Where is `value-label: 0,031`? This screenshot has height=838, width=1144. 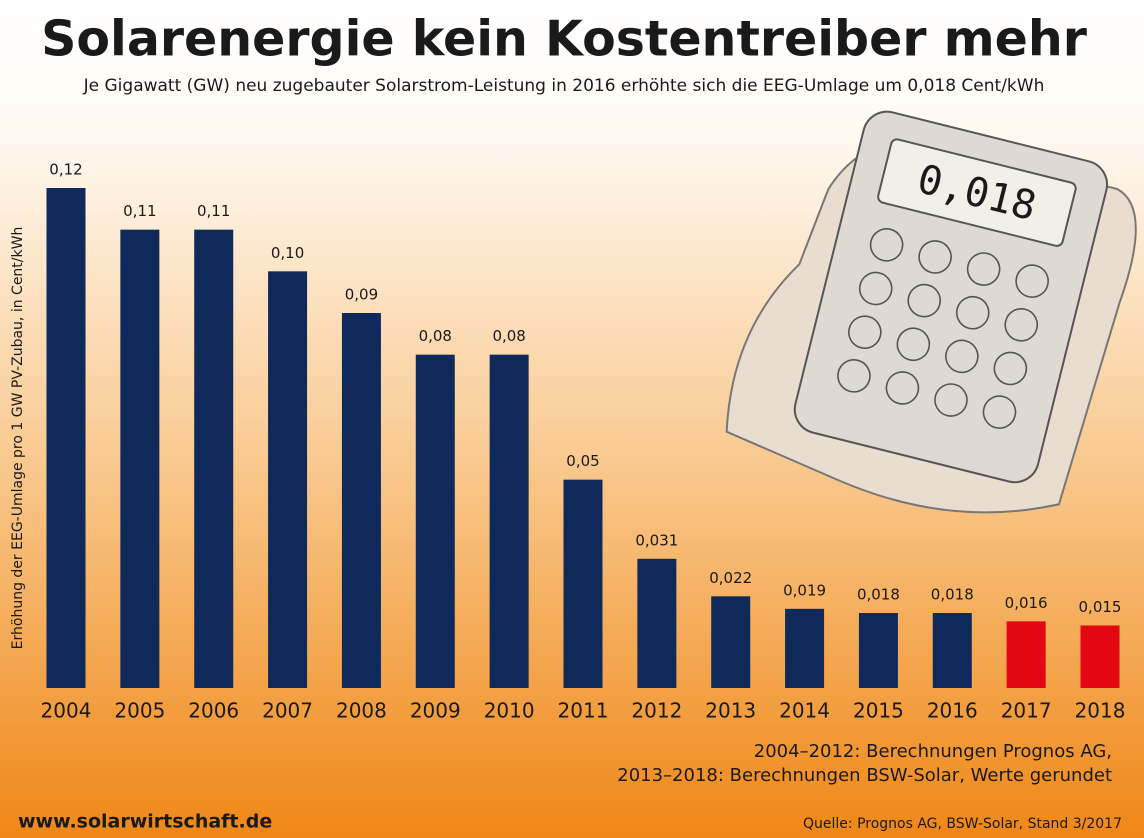 value-label: 0,031 is located at coordinates (656, 540).